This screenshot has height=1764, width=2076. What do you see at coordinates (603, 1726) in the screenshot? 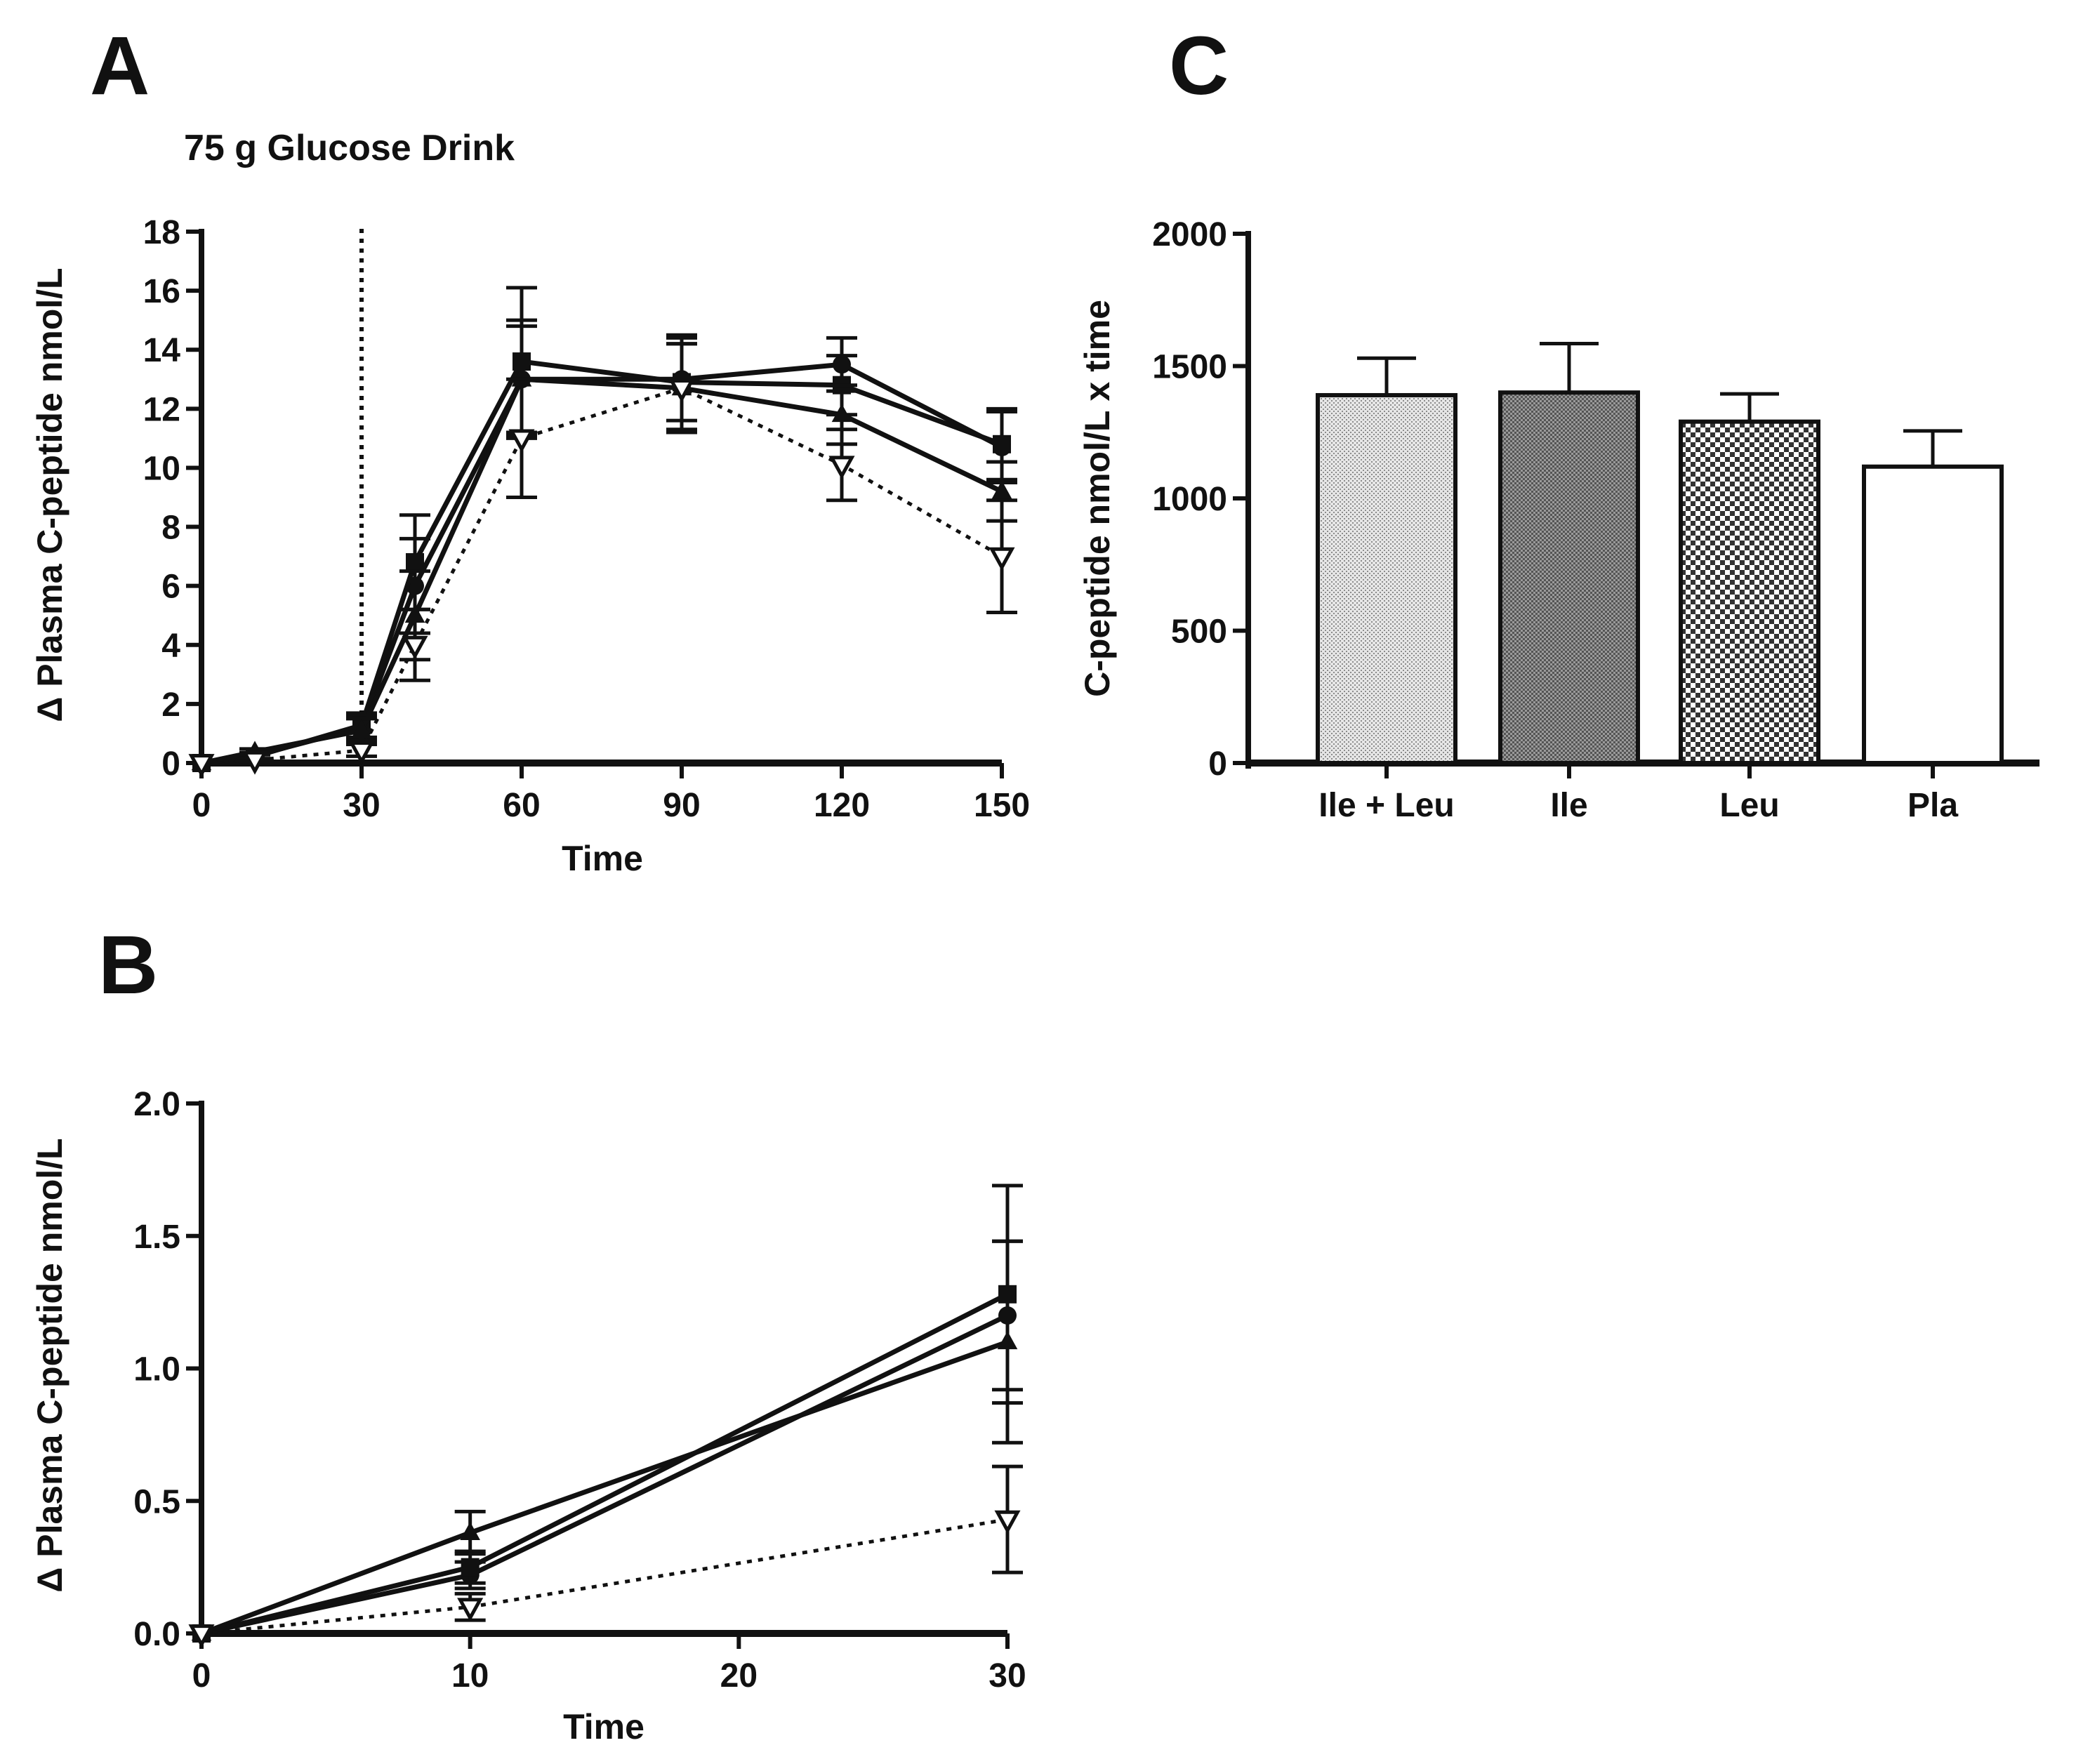
I see `panel-b-x-label: Time` at bounding box center [603, 1726].